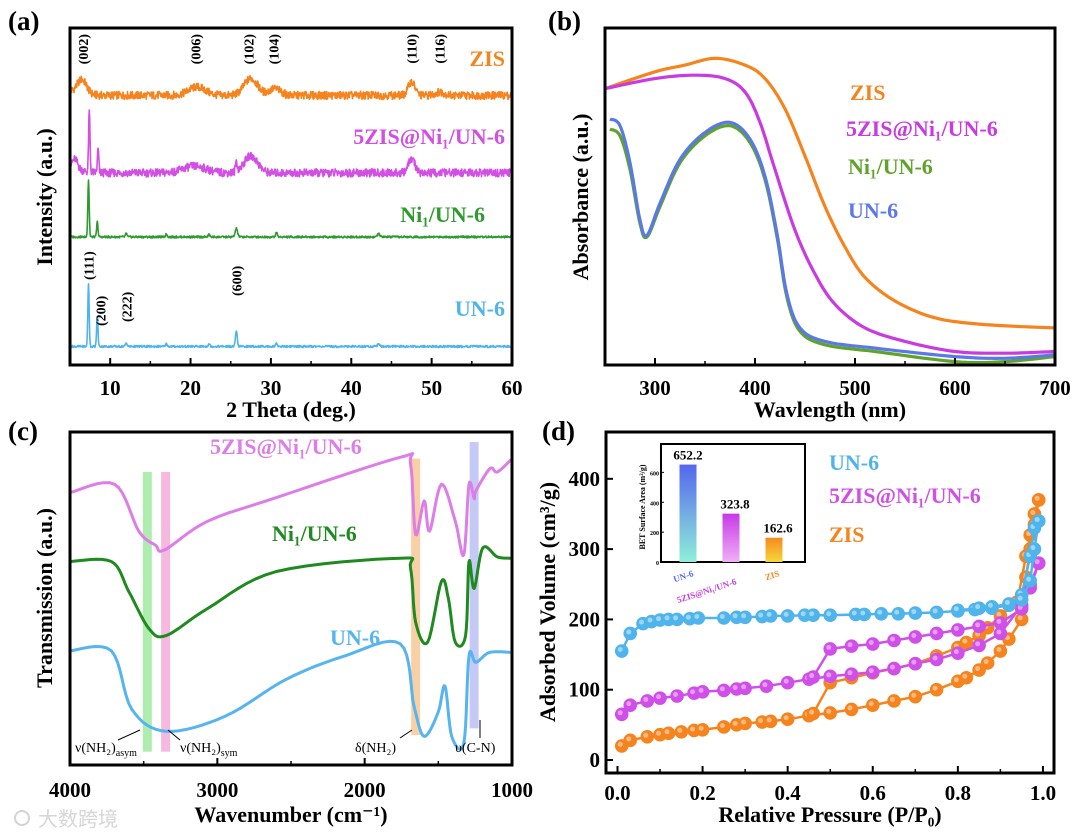 The width and height of the screenshot is (1080, 836). Describe the element at coordinates (774, 549) in the screenshot. I see `inset-bar` at that location.